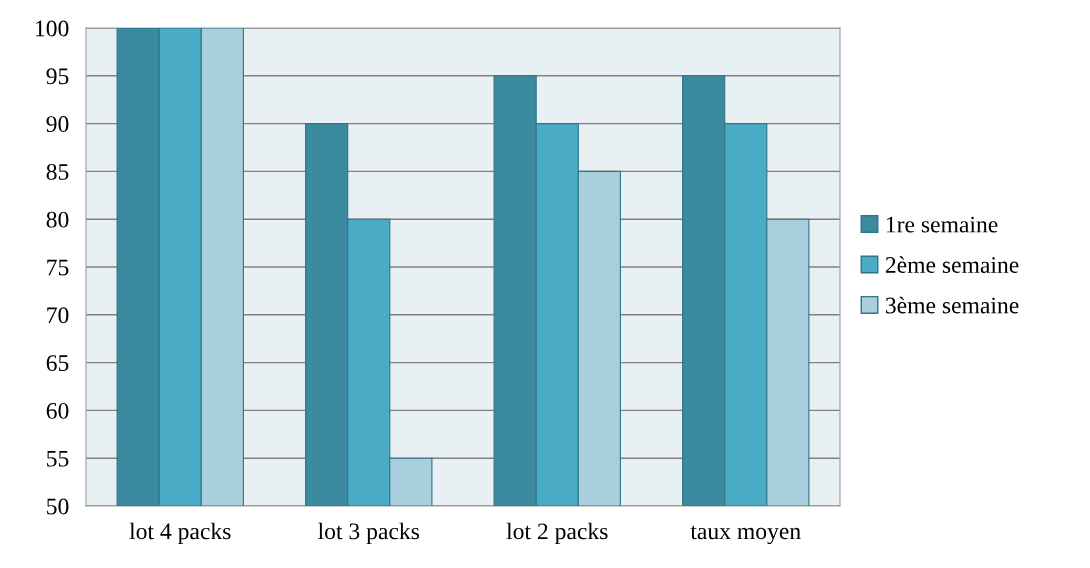 This screenshot has height=568, width=1090. I want to click on x-tick-label: taux moyen, so click(745, 535).